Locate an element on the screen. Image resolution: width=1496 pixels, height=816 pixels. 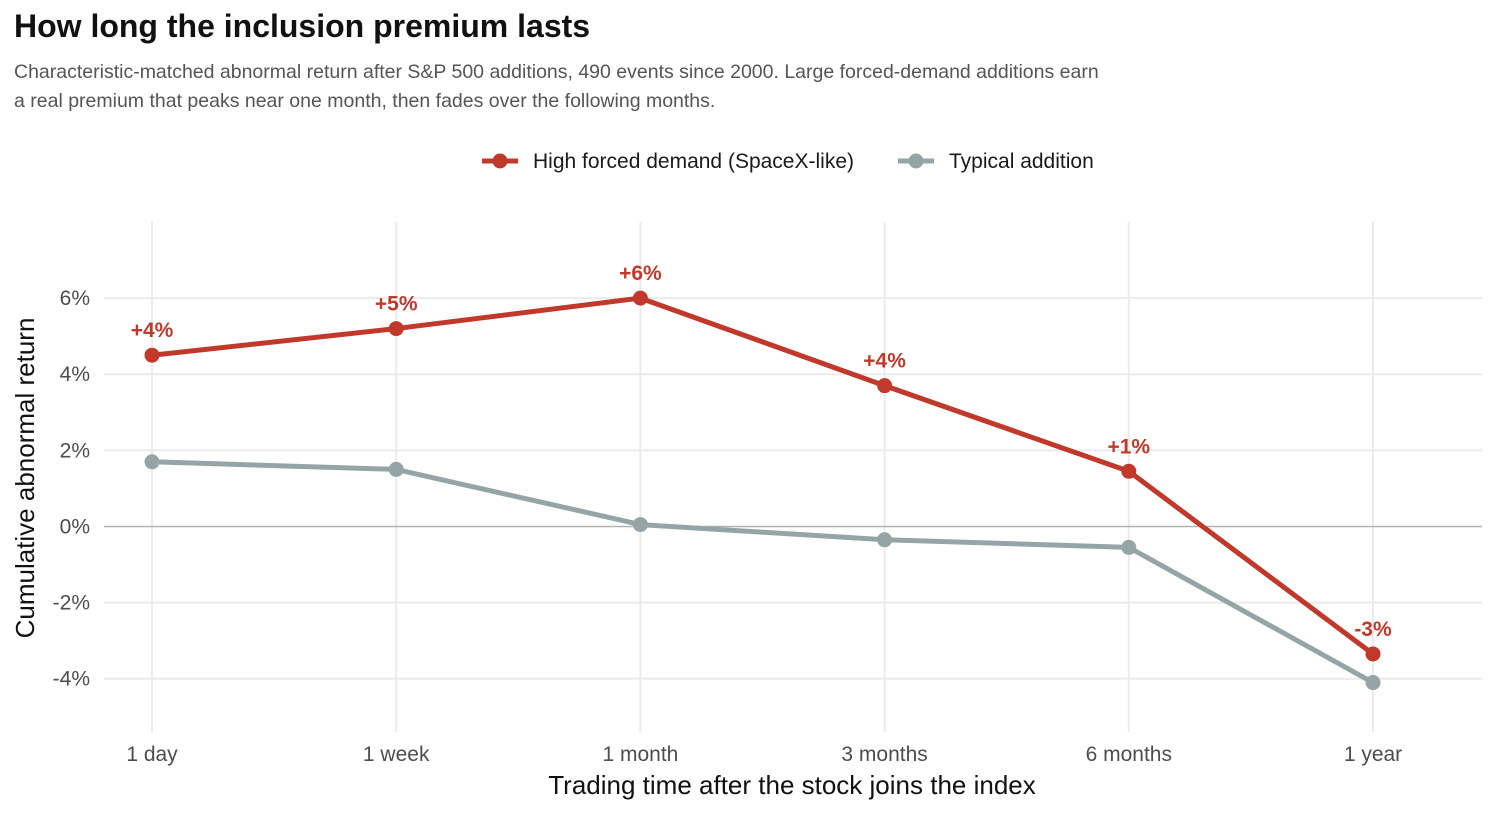
x-tick-label: 1 month is located at coordinates (640, 754).